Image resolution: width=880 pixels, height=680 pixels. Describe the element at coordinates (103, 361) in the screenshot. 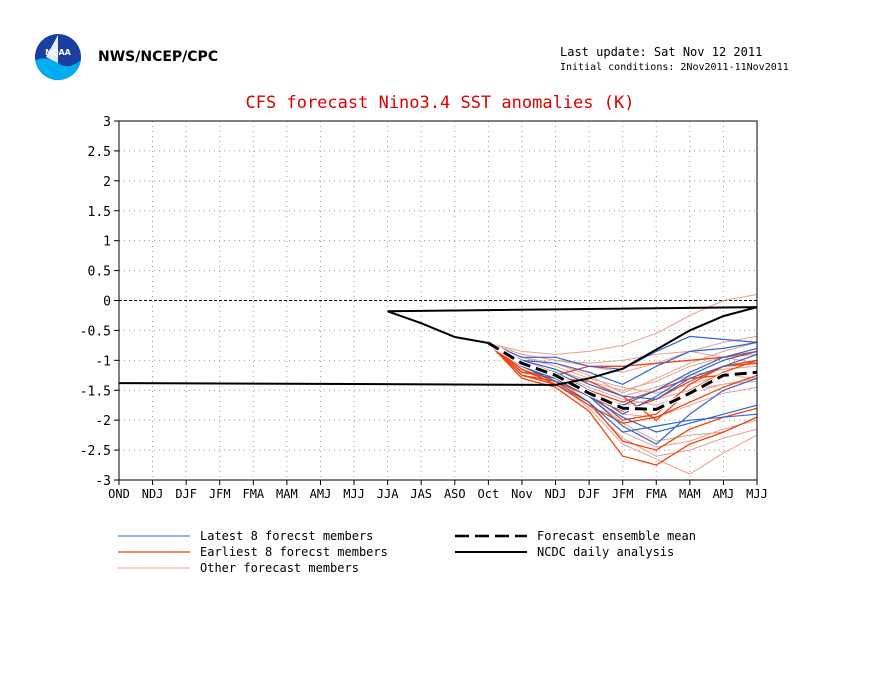

I see `y-tick-label: -1` at that location.